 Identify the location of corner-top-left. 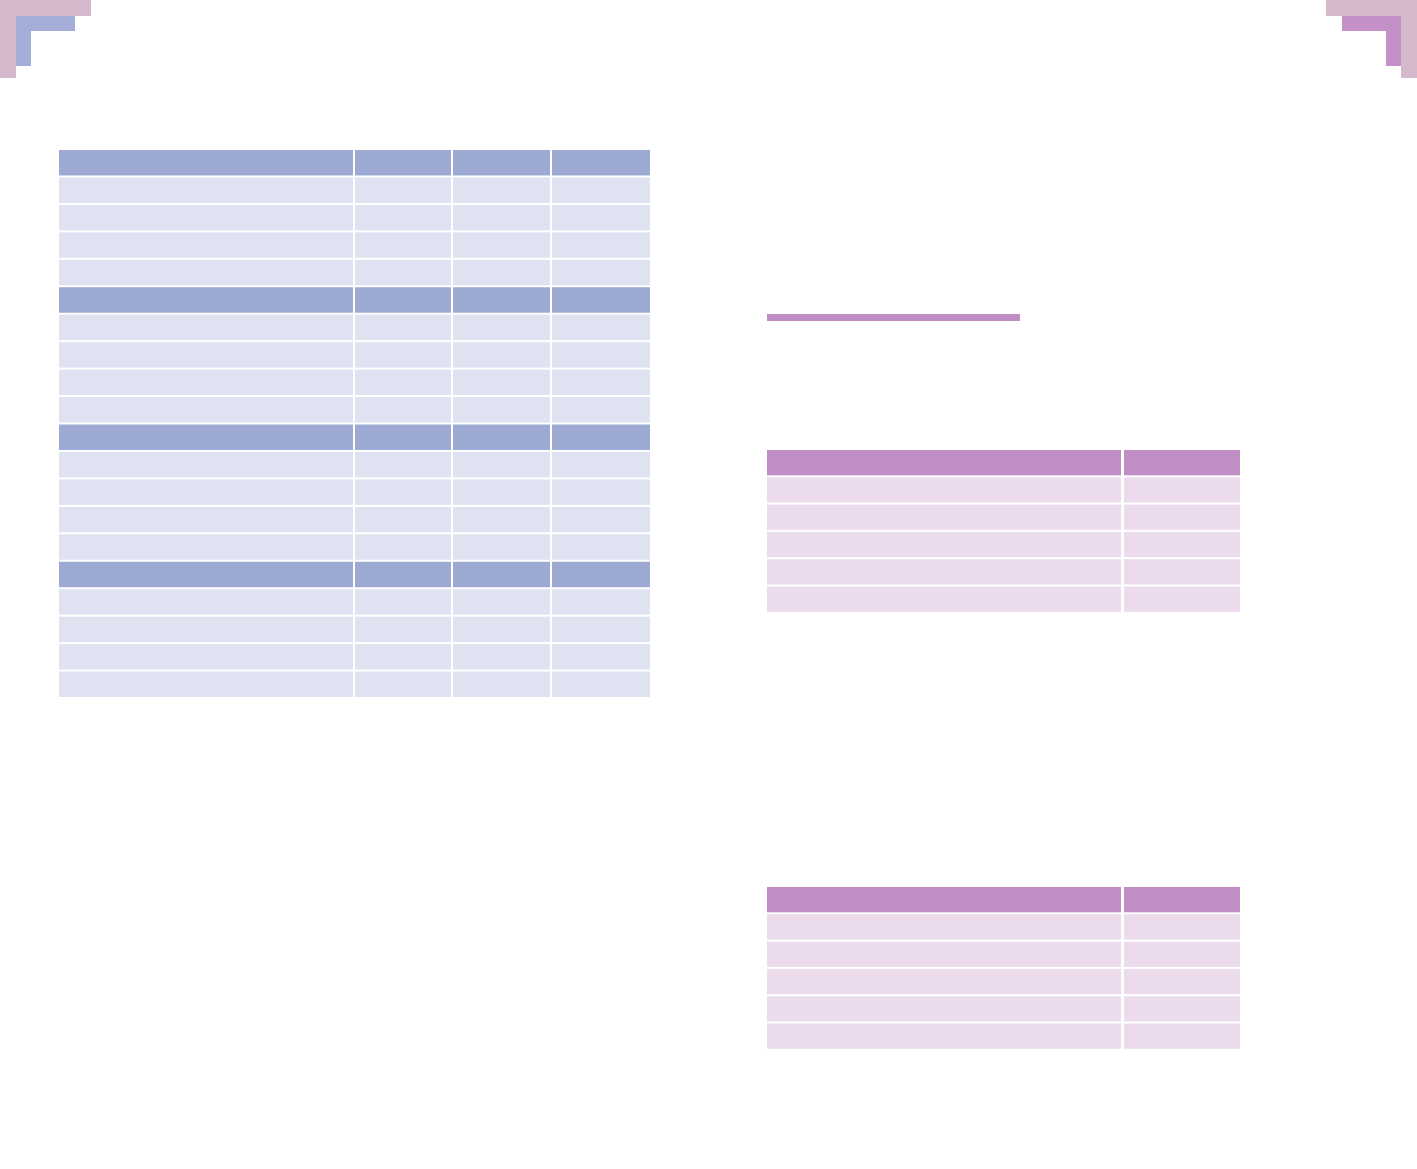
(45, 39).